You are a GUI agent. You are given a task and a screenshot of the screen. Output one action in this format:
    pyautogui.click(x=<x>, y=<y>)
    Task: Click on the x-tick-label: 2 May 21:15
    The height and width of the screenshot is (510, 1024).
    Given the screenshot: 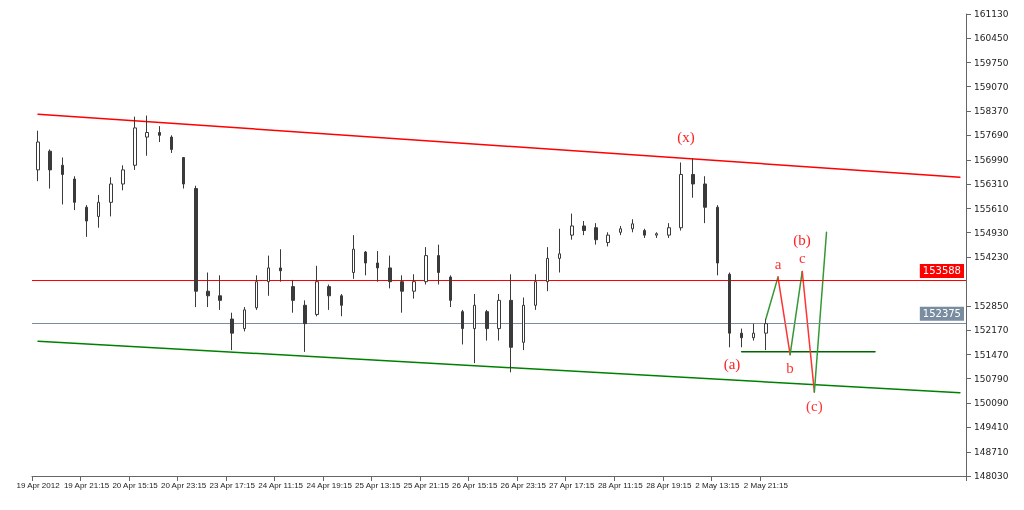 What is the action you would take?
    pyautogui.click(x=766, y=485)
    